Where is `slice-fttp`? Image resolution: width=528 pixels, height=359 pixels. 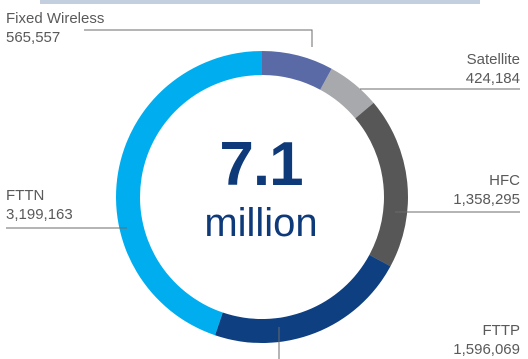
slice-fttp is located at coordinates (303, 298).